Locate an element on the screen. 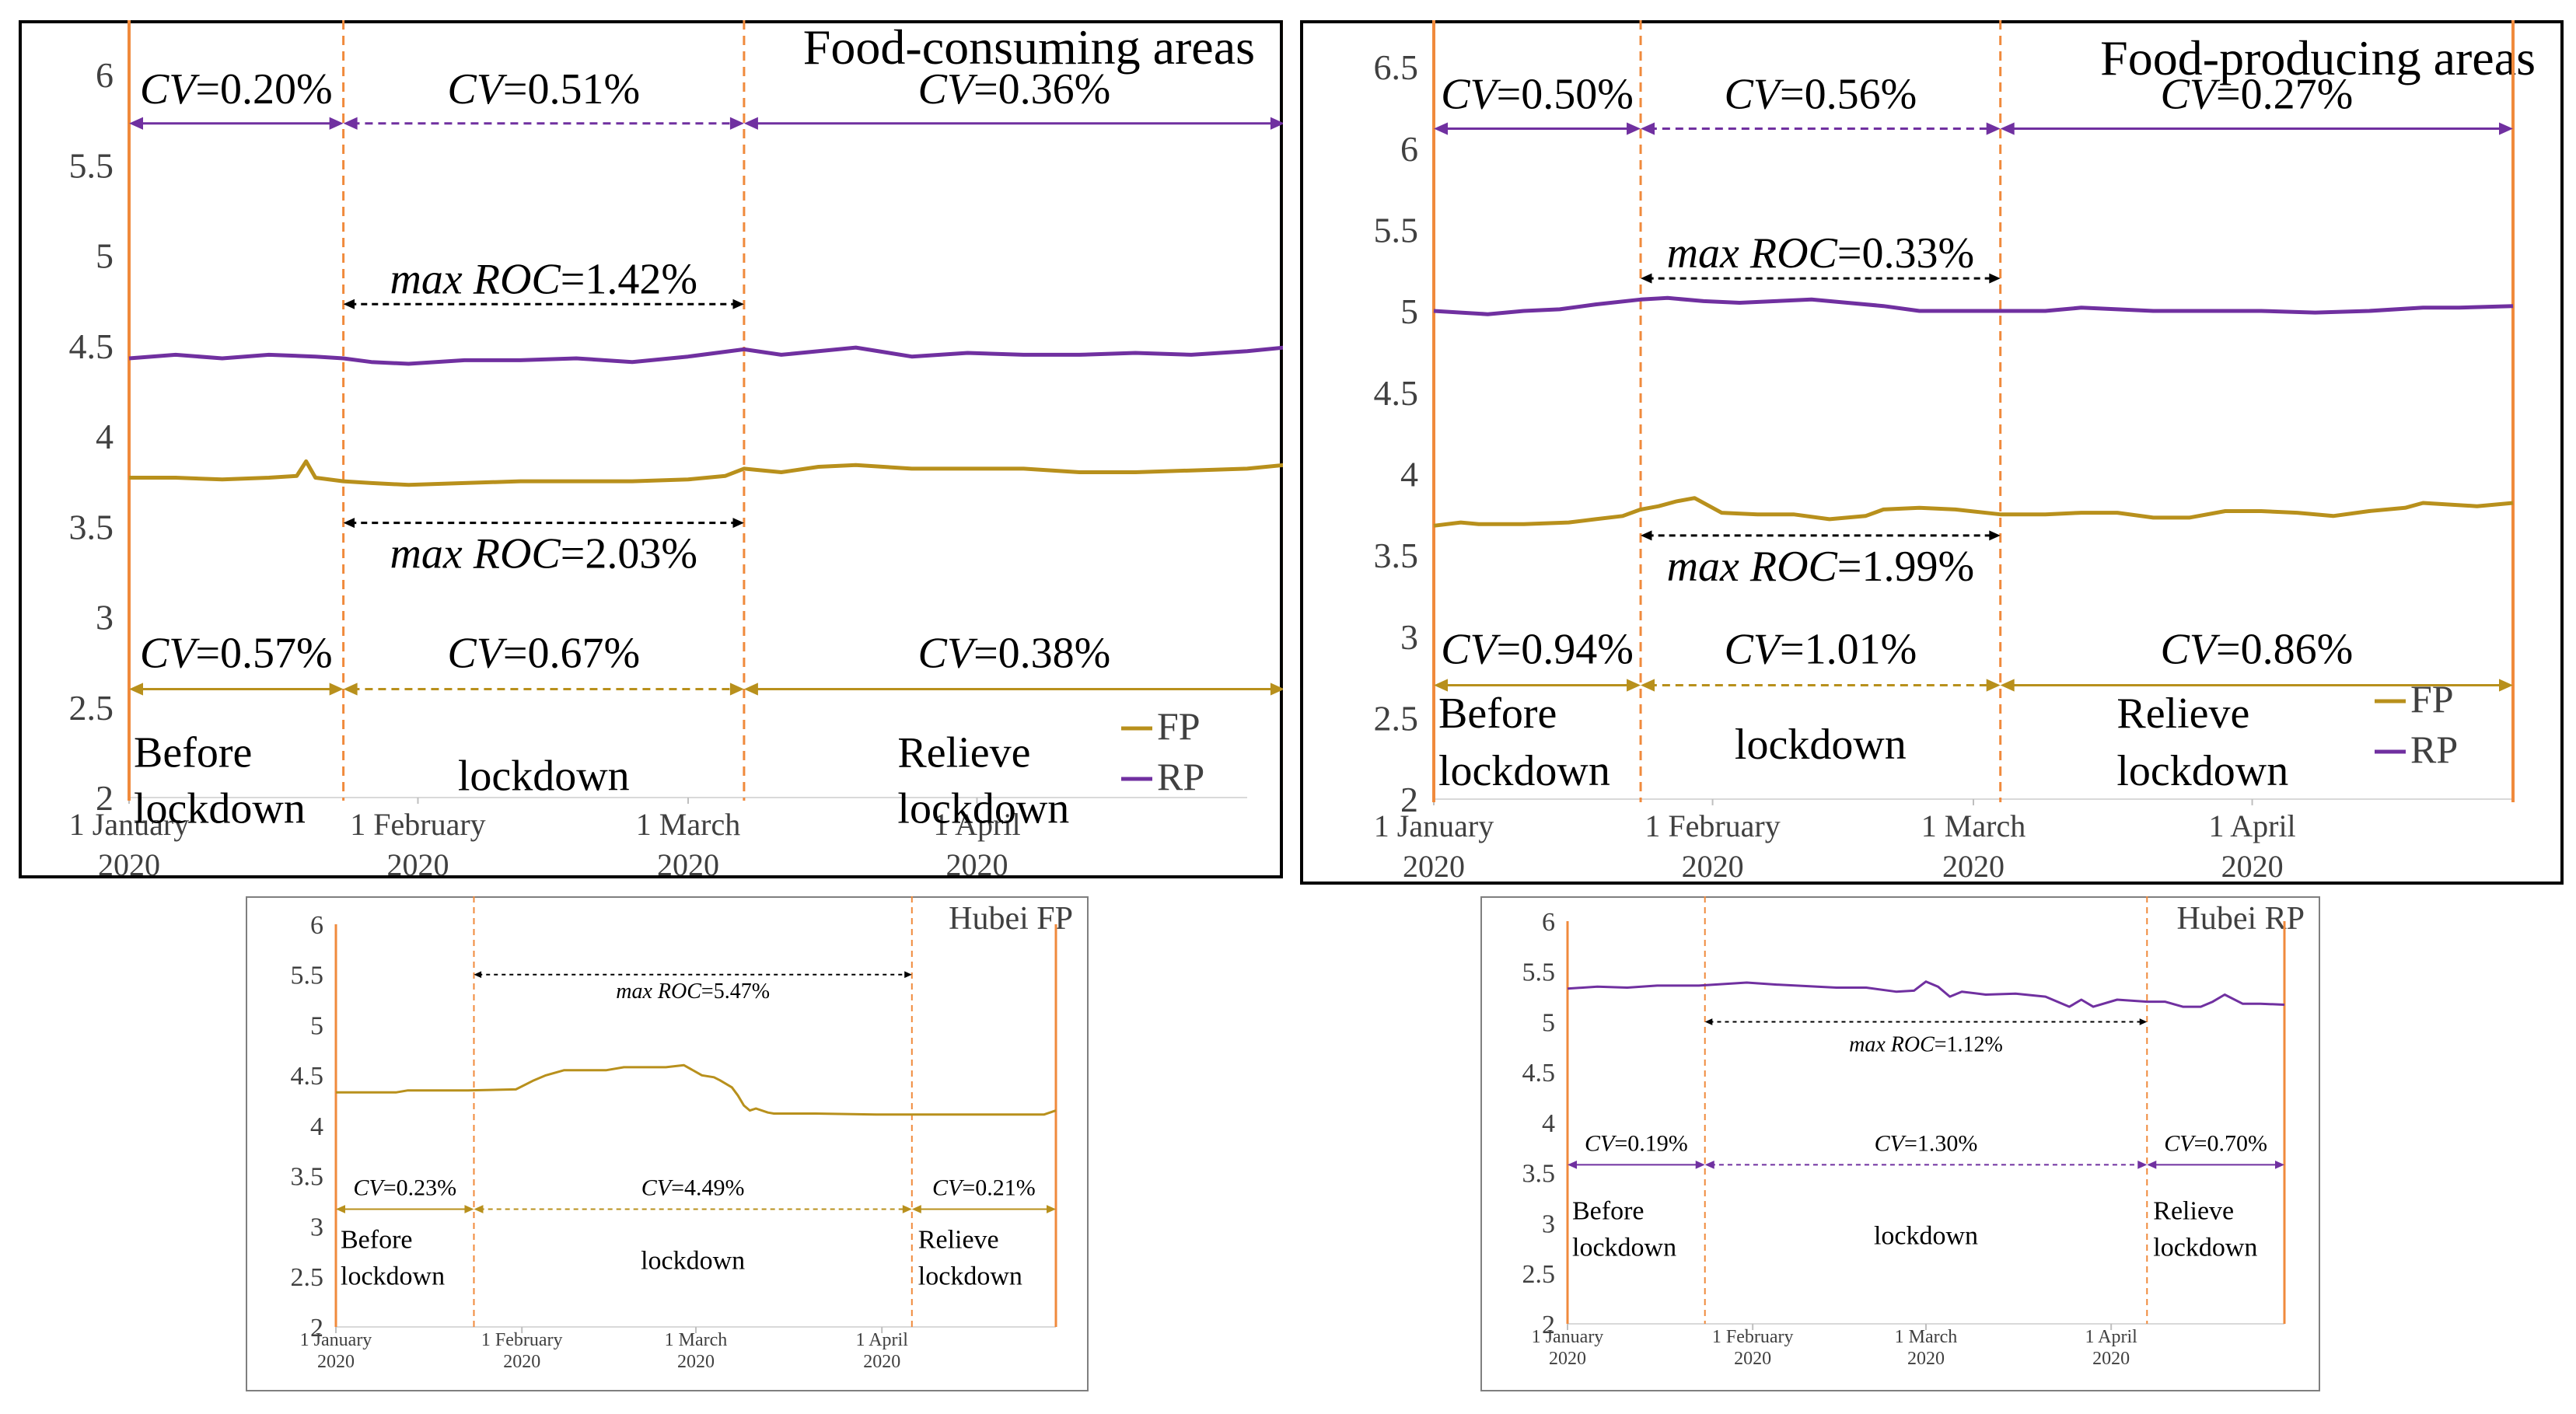  chart-frame is located at coordinates (1900, 1143).